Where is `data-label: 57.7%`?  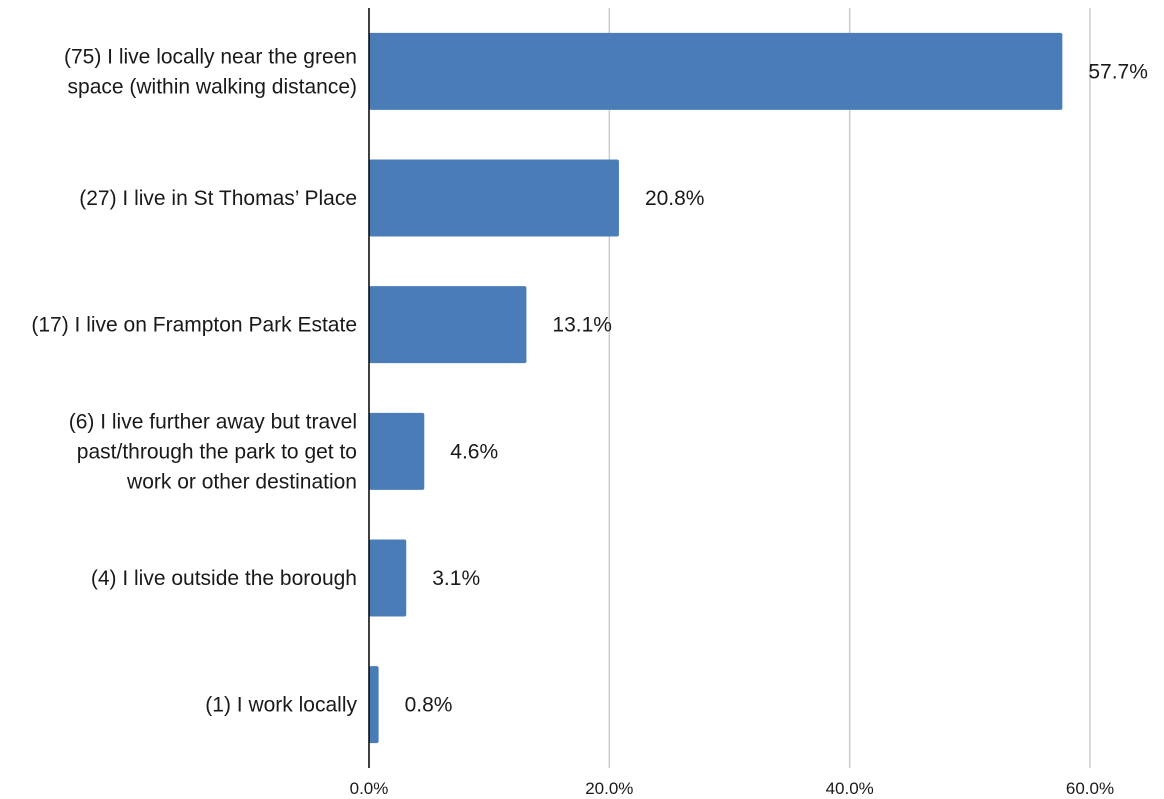 data-label: 57.7% is located at coordinates (1118, 71).